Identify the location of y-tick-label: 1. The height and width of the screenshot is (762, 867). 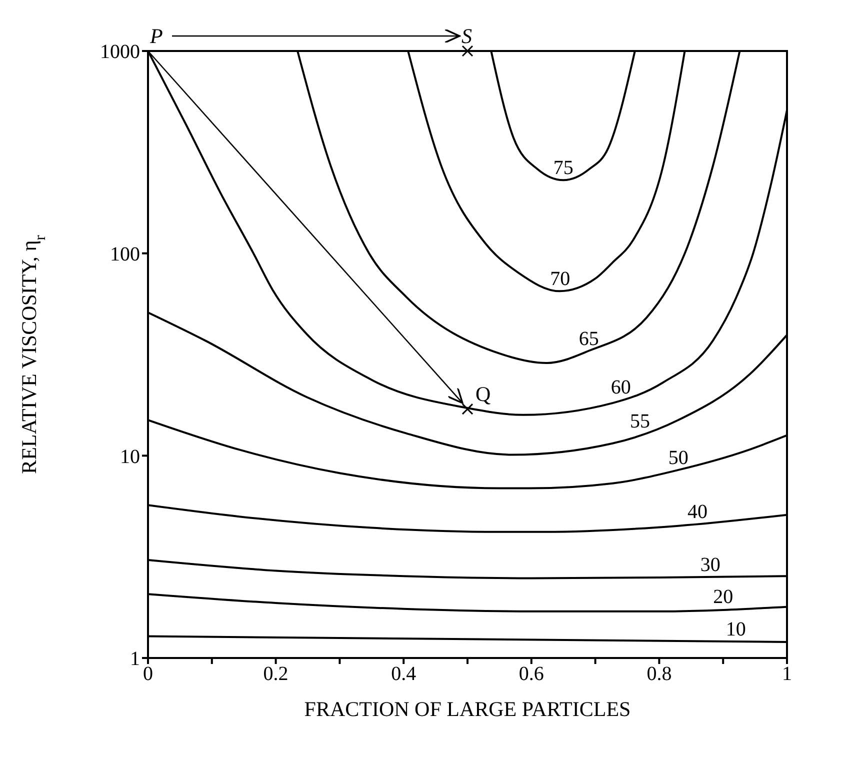
(135, 659).